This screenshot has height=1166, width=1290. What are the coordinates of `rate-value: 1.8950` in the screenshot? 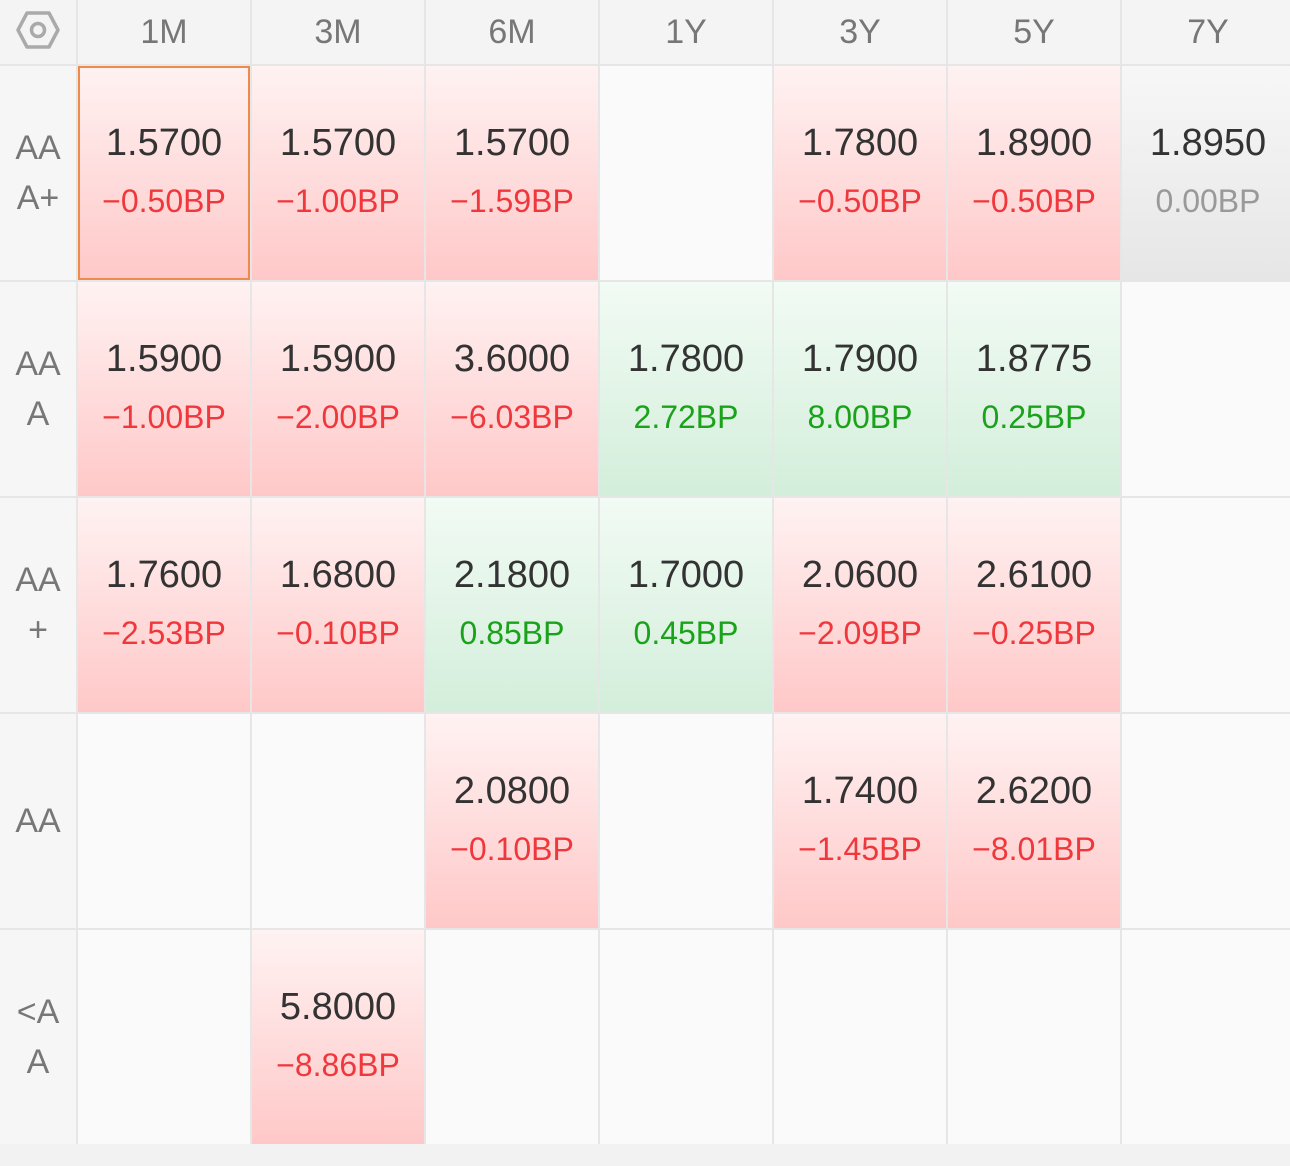 It's located at (1208, 143).